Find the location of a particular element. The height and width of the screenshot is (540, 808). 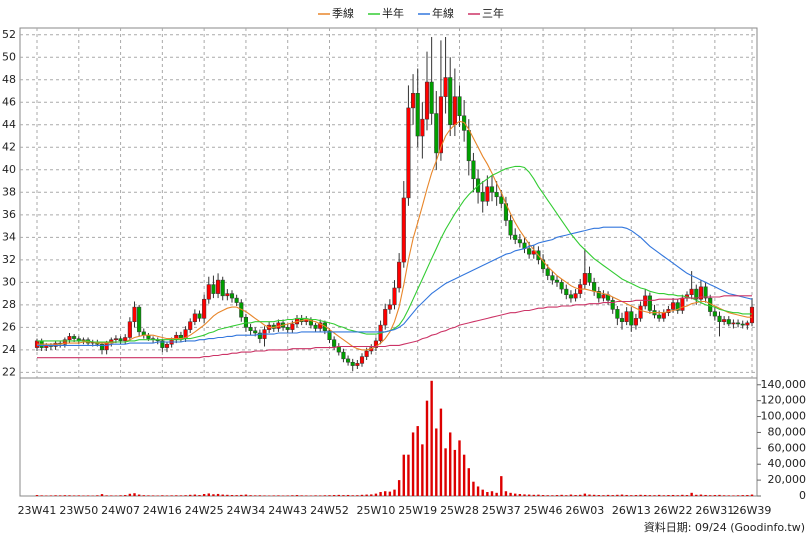

x-tick-label: 25W46 is located at coordinates (543, 510).